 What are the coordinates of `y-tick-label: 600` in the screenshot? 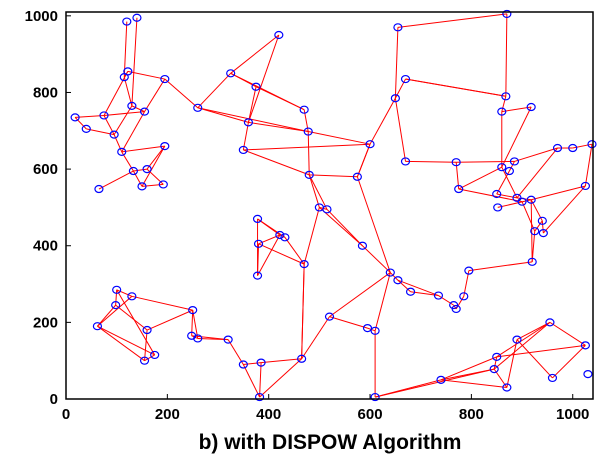 It's located at (45, 169).